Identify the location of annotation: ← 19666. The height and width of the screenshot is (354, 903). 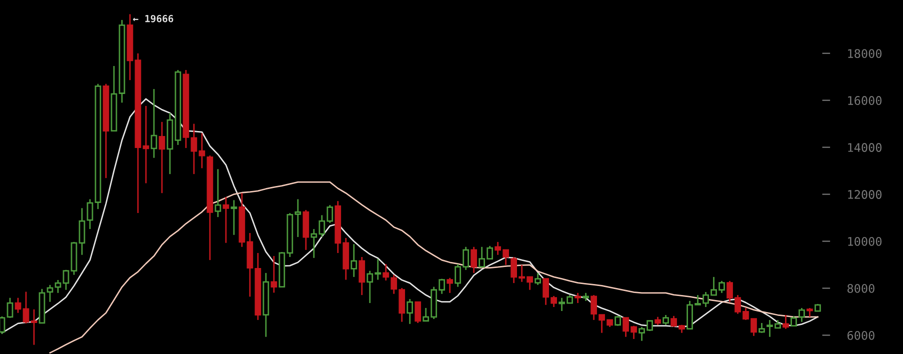
(153, 18).